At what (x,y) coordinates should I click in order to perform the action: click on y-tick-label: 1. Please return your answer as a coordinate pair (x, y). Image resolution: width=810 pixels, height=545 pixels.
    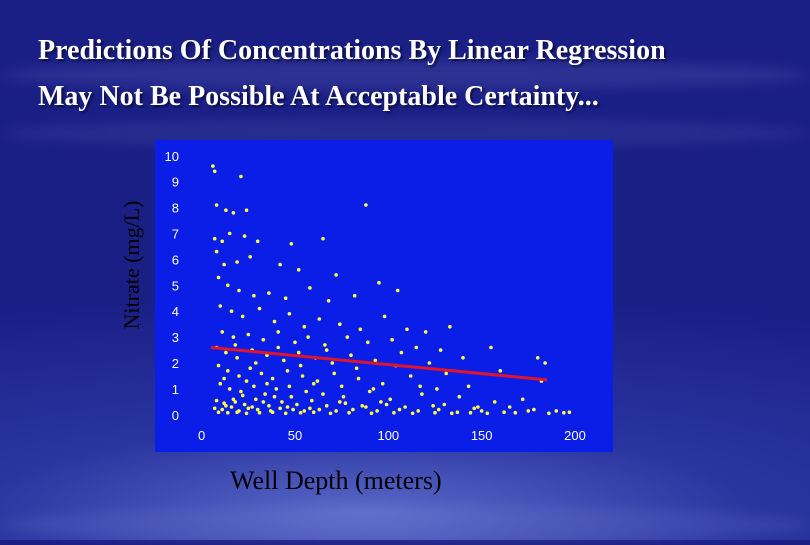
    Looking at the image, I should click on (175, 389).